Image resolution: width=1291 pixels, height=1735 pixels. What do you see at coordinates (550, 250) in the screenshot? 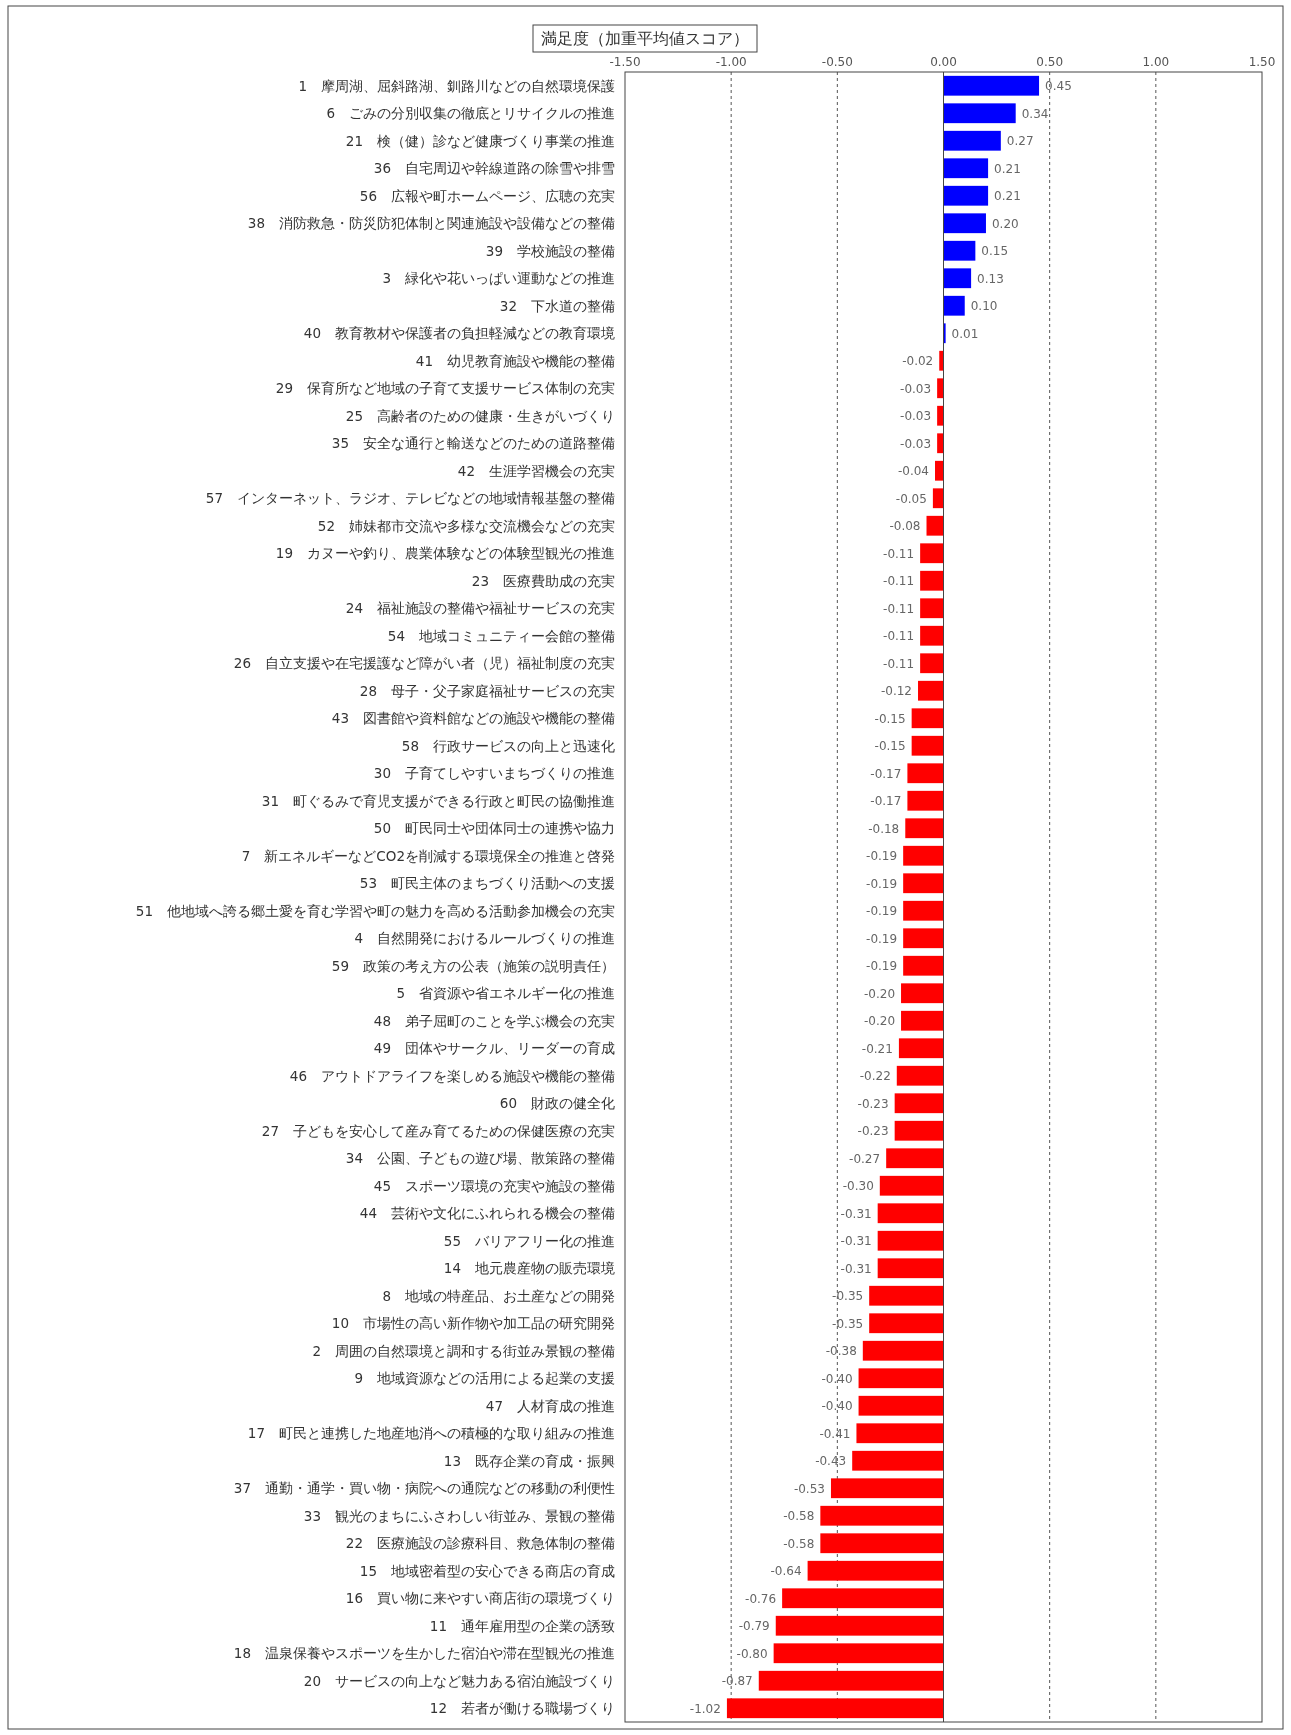
I see `y-tick-label: 39 学校施設の整備` at bounding box center [550, 250].